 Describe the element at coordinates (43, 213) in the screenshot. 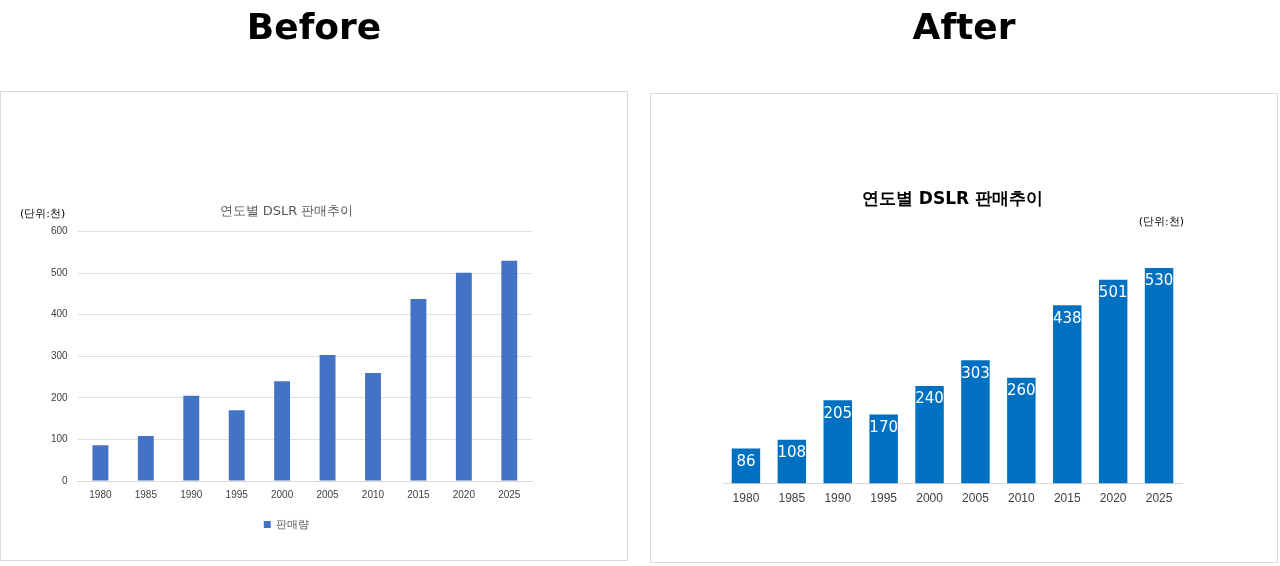

I see `y-axis-title: (단위:천)` at that location.